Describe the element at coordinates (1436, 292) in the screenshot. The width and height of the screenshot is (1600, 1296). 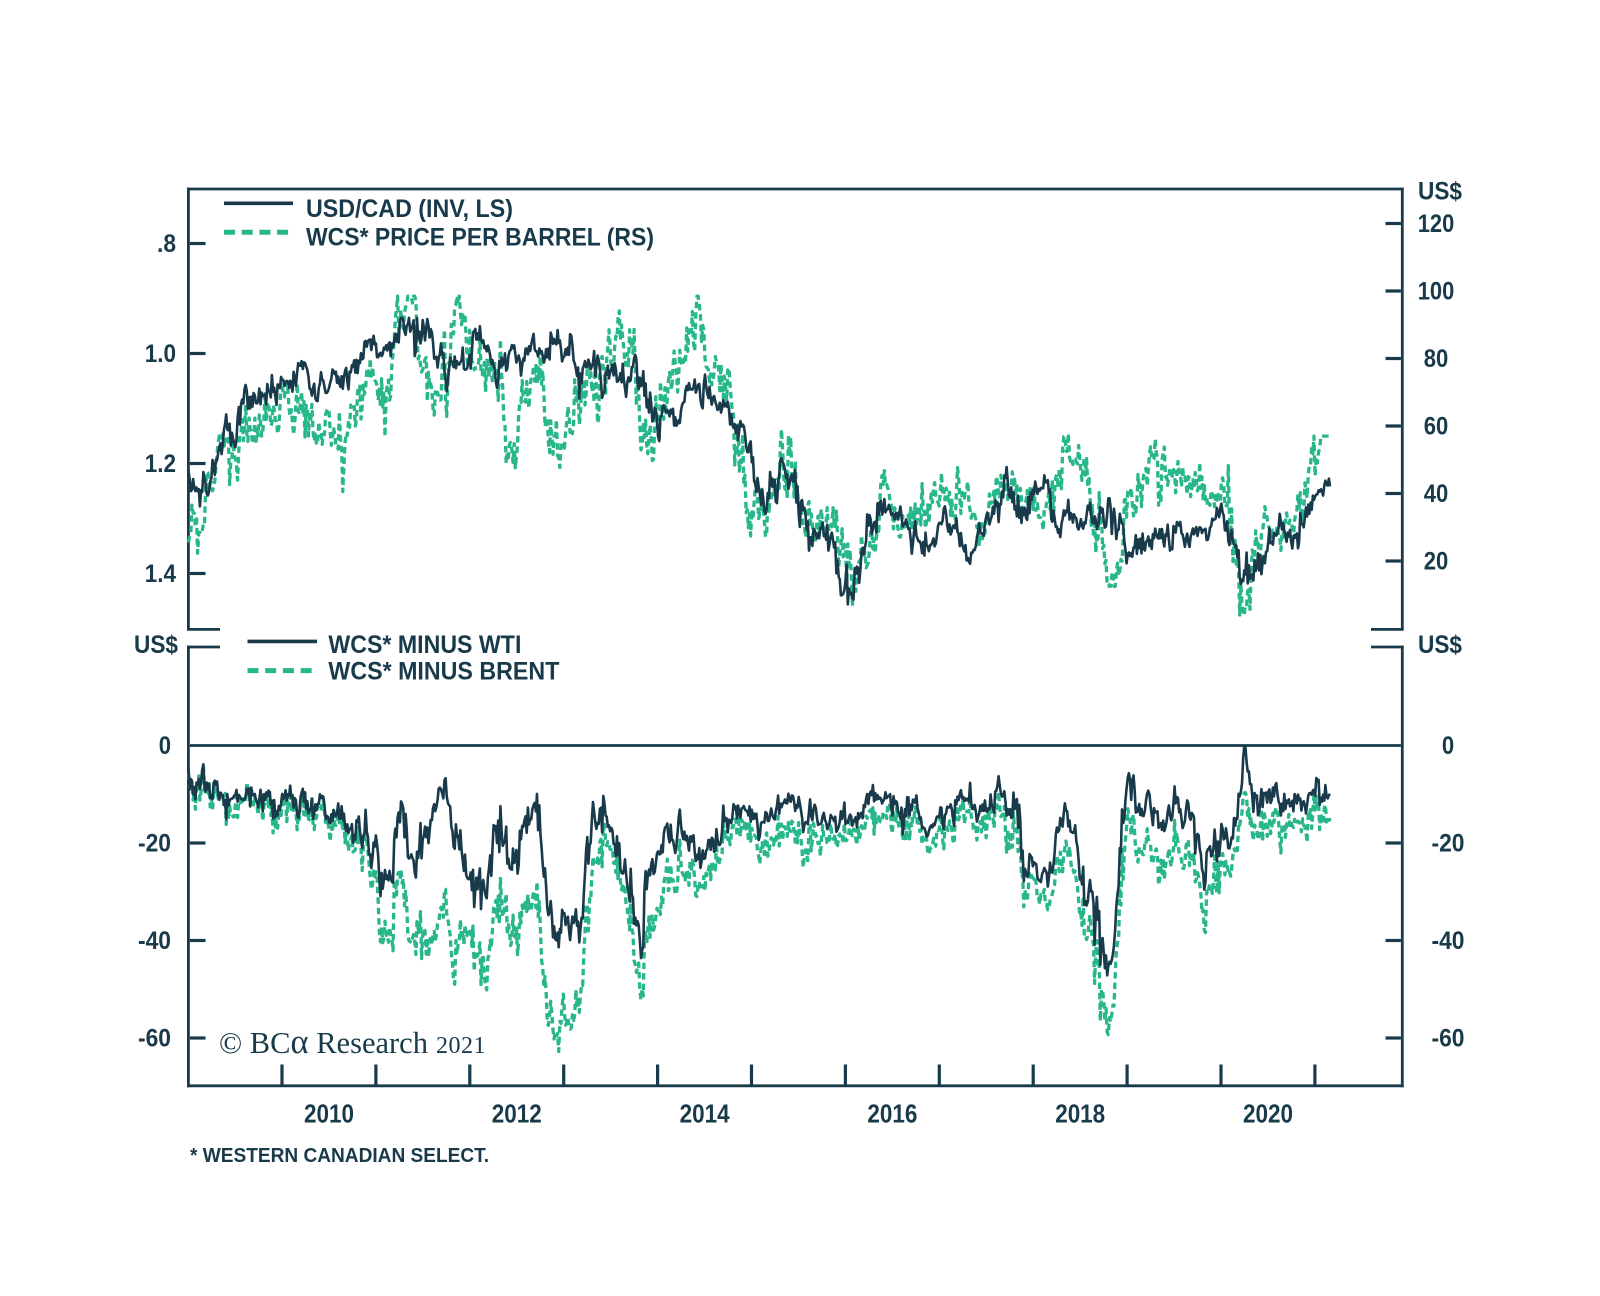
I see `svg-text: 100` at that location.